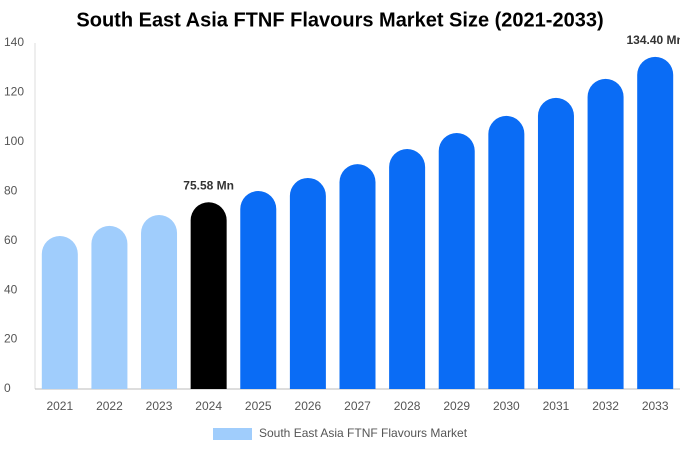 This screenshot has width=680, height=450. I want to click on x-tick-label: 2025, so click(258, 406).